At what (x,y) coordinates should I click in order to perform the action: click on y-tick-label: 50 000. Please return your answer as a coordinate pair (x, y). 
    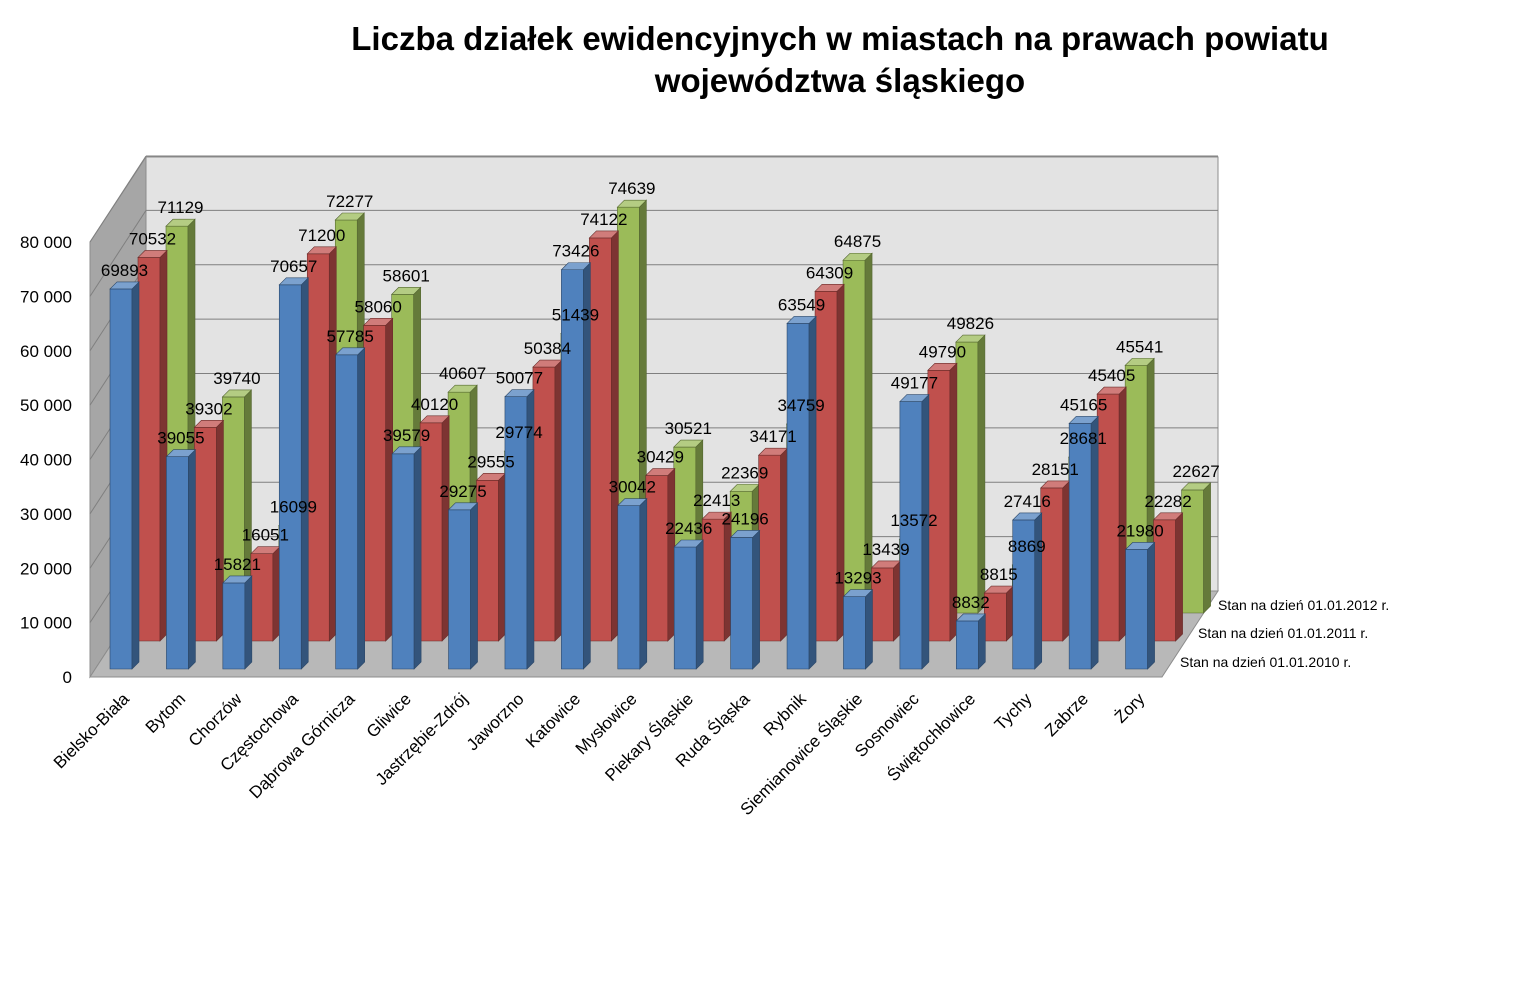
    Looking at the image, I should click on (46, 405).